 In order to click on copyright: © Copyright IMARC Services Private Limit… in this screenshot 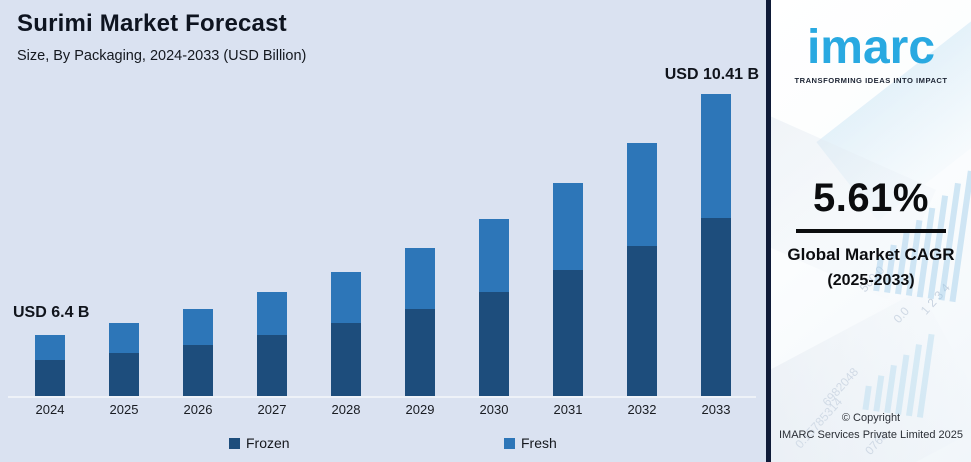, I will do `click(871, 427)`.